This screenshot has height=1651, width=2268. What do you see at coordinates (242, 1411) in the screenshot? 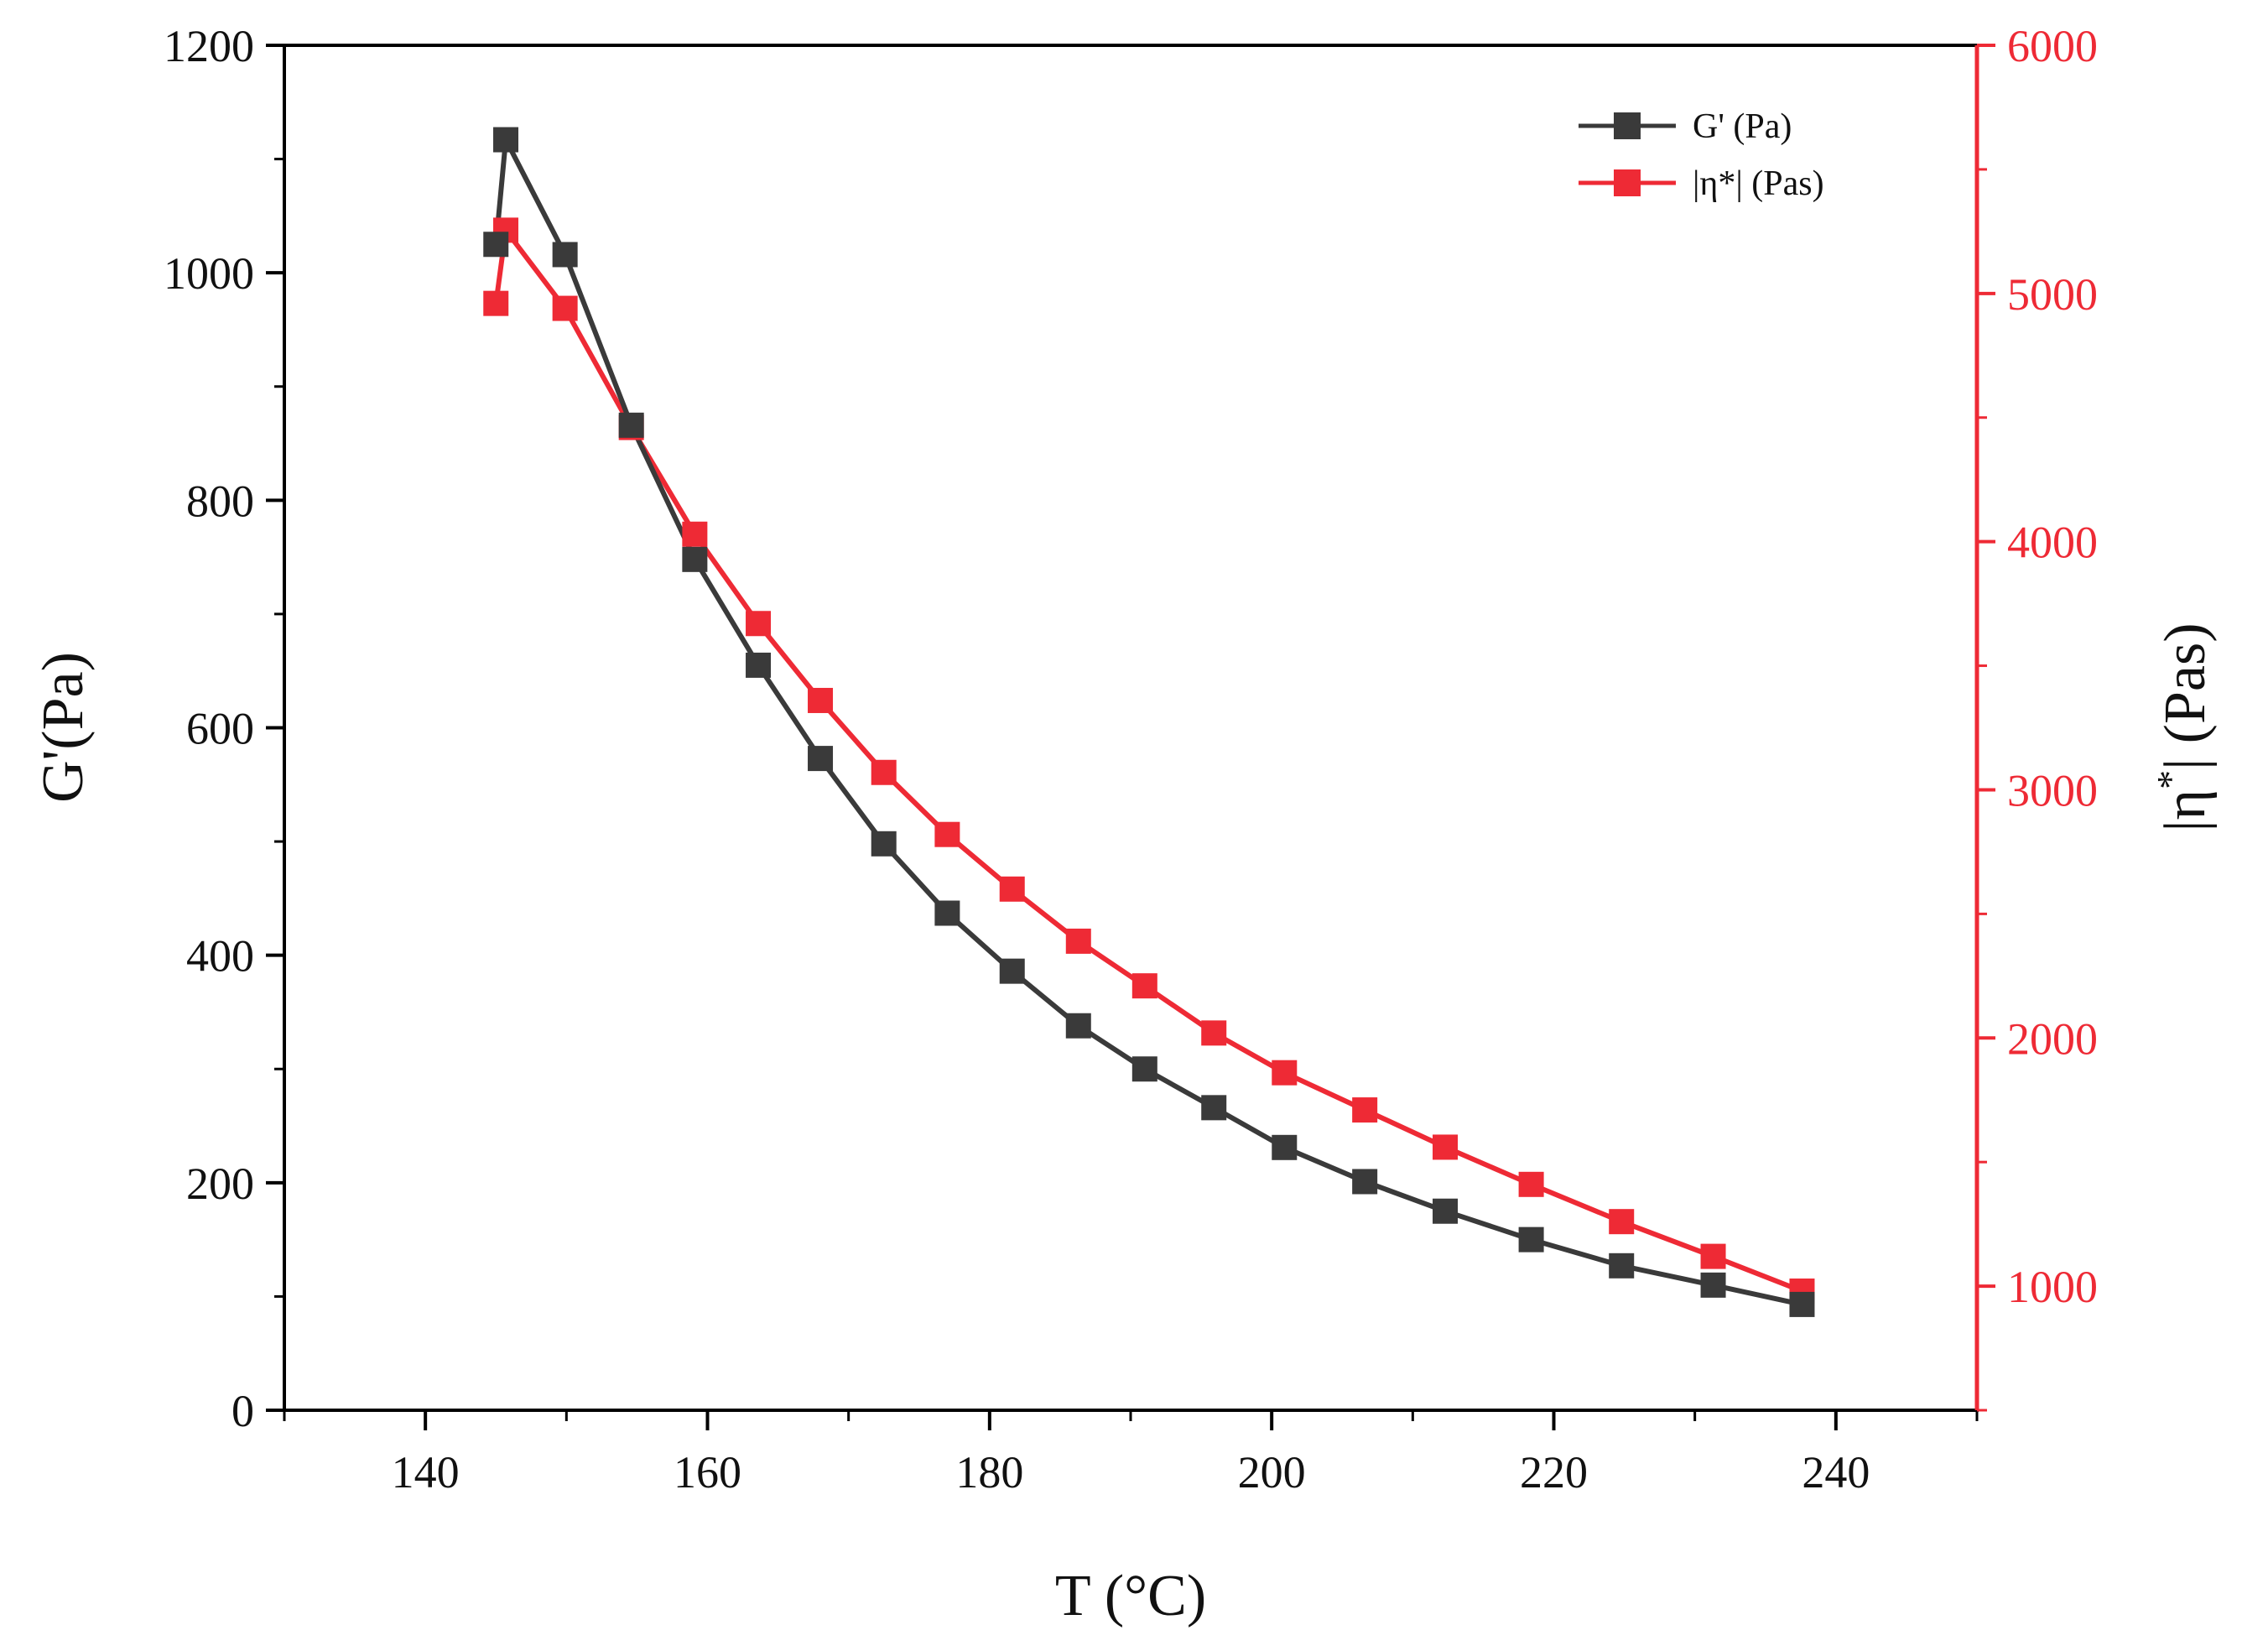
I see `y-left-tick-label: 0` at bounding box center [242, 1411].